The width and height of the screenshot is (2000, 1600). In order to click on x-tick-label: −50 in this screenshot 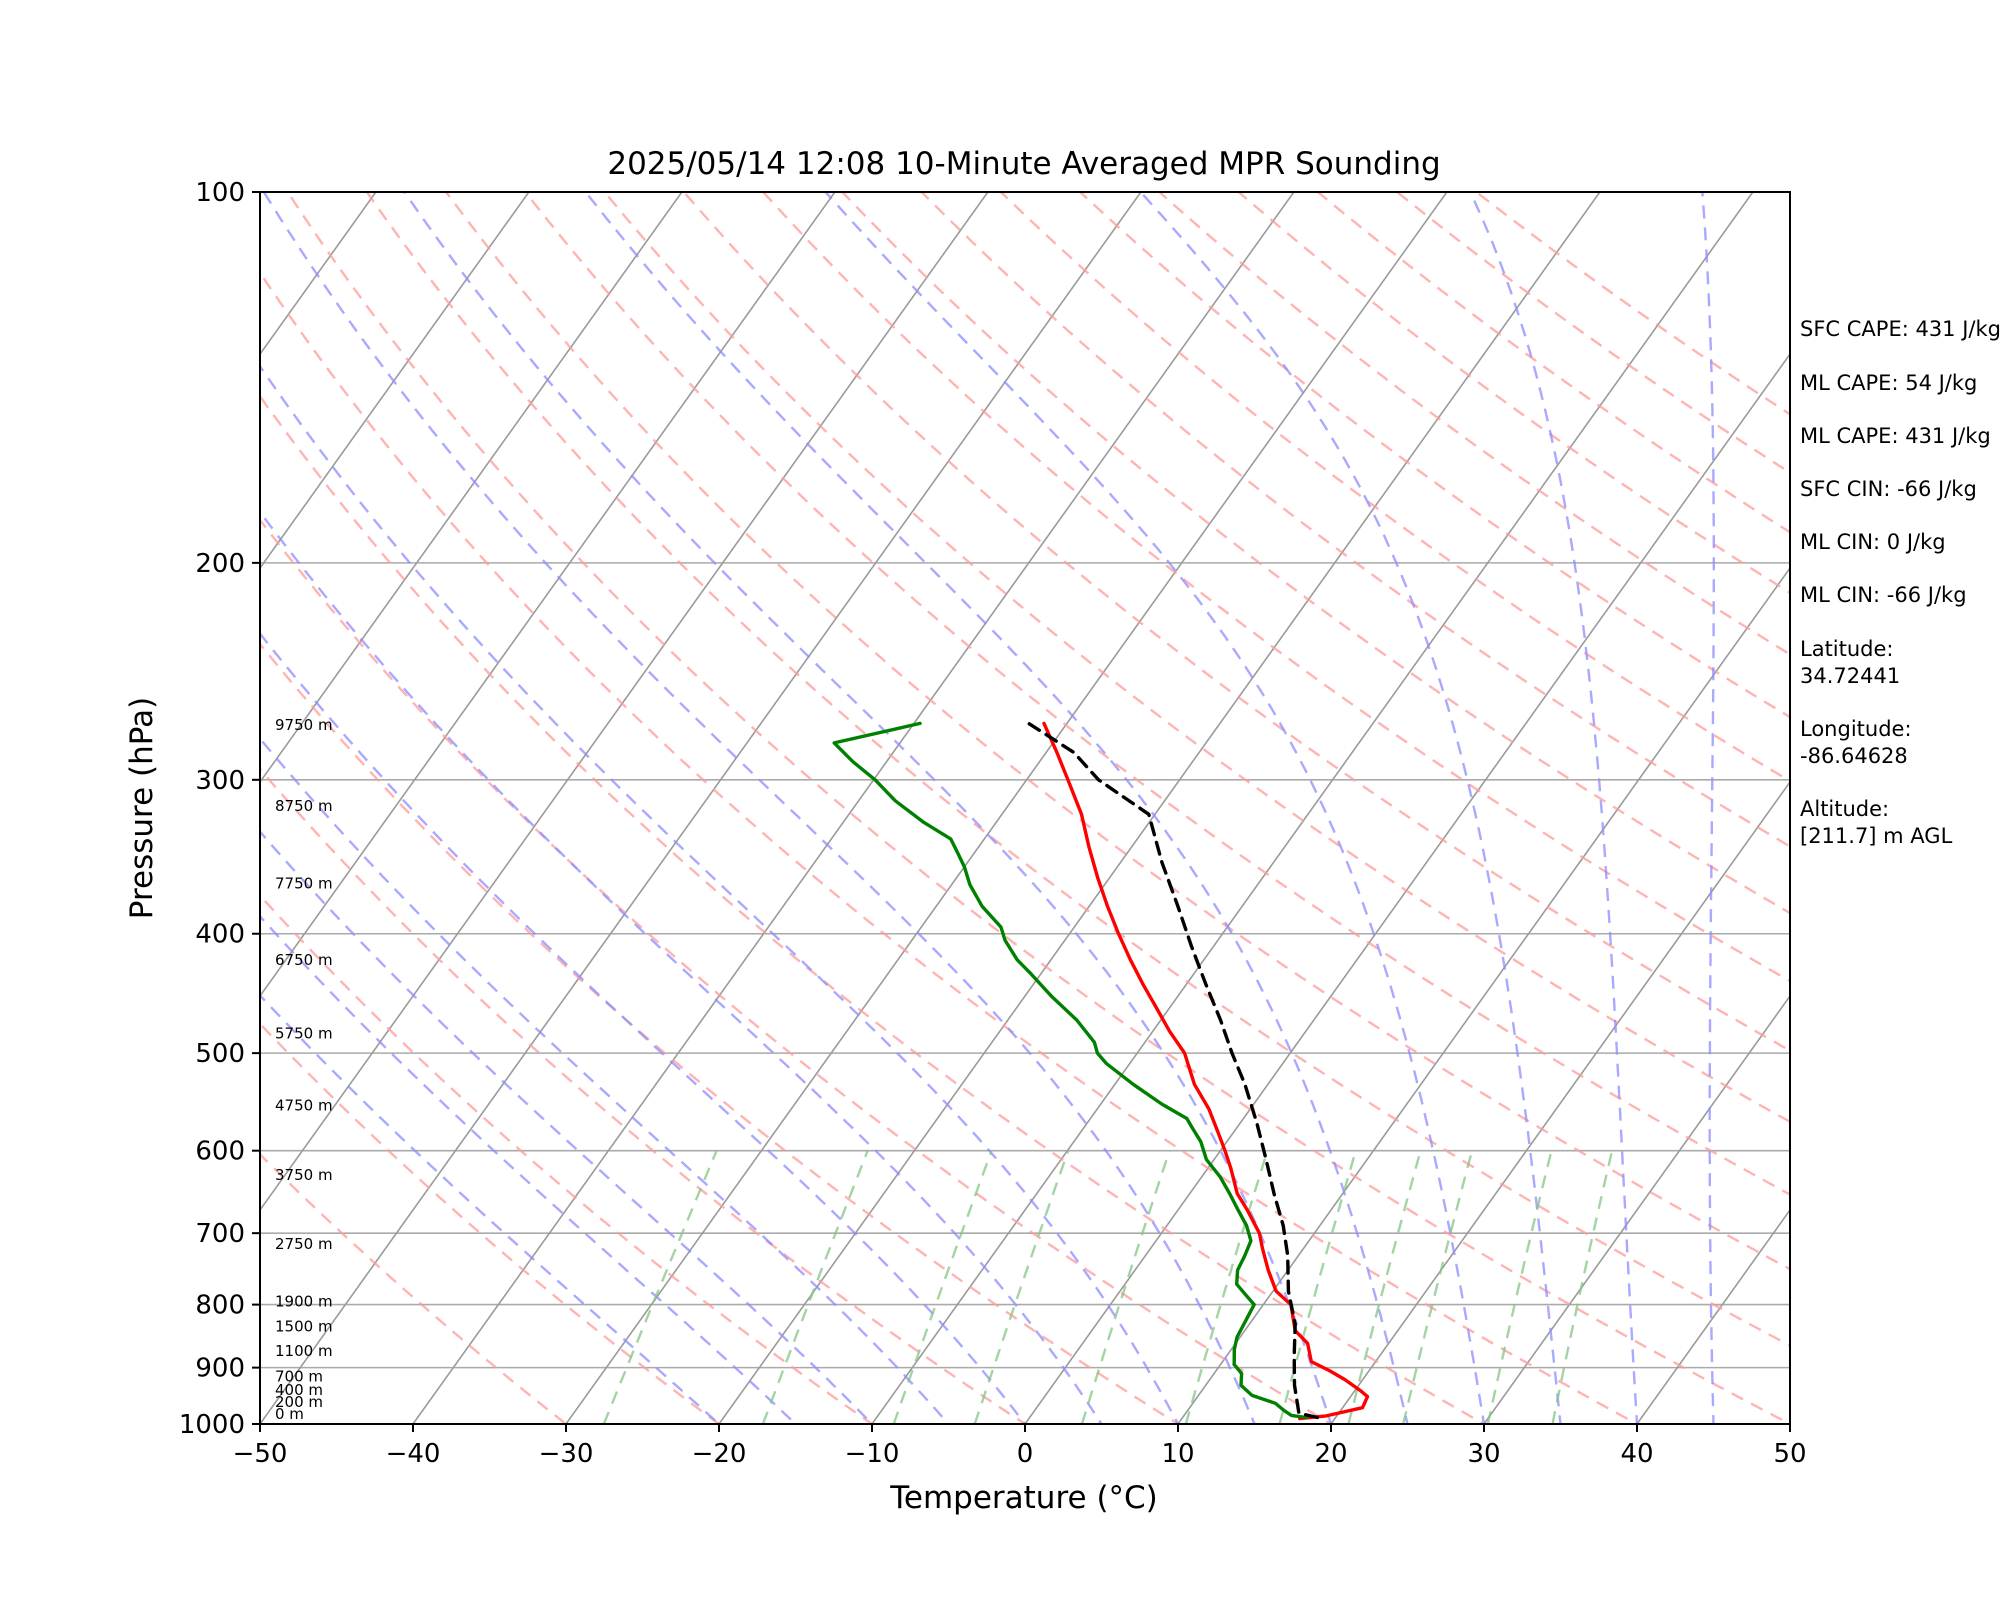, I will do `click(260, 1454)`.